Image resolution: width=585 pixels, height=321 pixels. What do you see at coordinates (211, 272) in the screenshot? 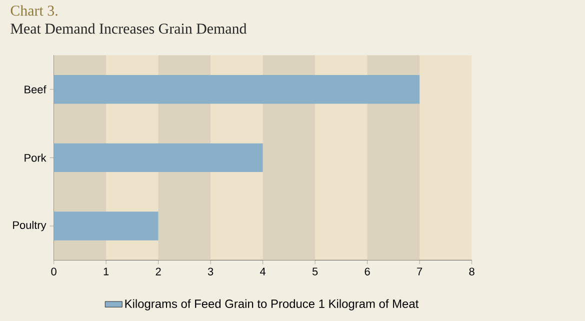
I see `x-tick-label: 3` at bounding box center [211, 272].